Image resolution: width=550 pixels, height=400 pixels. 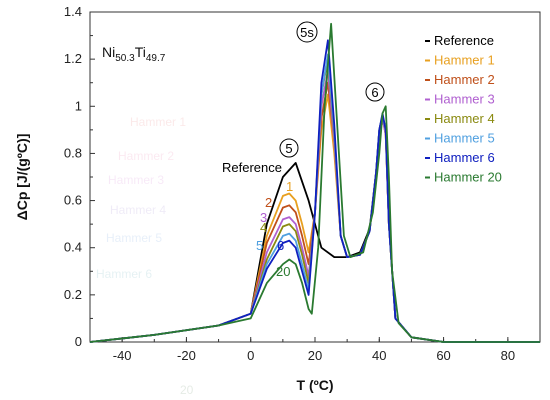 I want to click on reference-curve-label: Reference, so click(x=252, y=167).